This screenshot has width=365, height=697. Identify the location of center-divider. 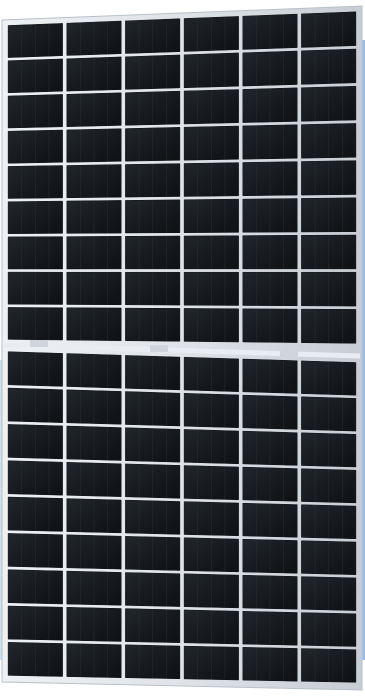
(182, 349).